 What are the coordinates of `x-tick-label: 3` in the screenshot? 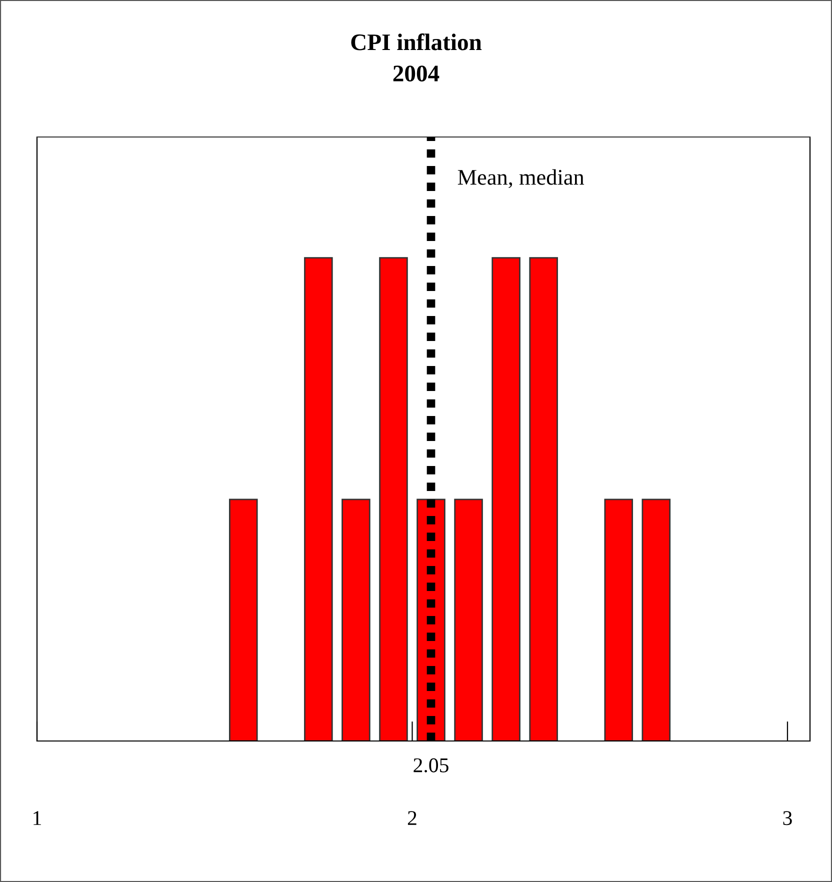 It's located at (787, 818).